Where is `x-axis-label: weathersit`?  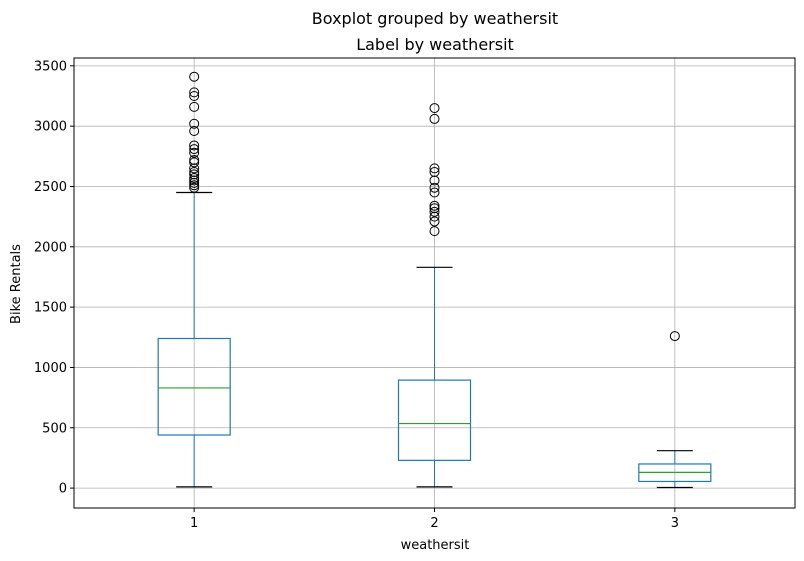 x-axis-label: weathersit is located at coordinates (435, 545).